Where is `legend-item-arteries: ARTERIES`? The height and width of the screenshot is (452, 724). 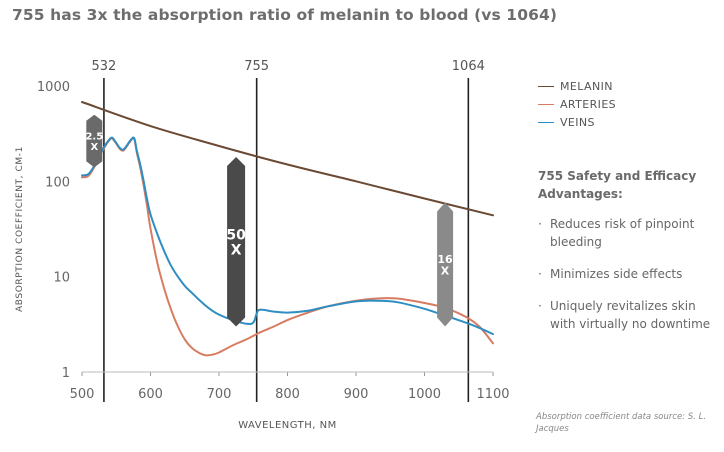
legend-item-arteries: ARTERIES is located at coordinates (577, 104).